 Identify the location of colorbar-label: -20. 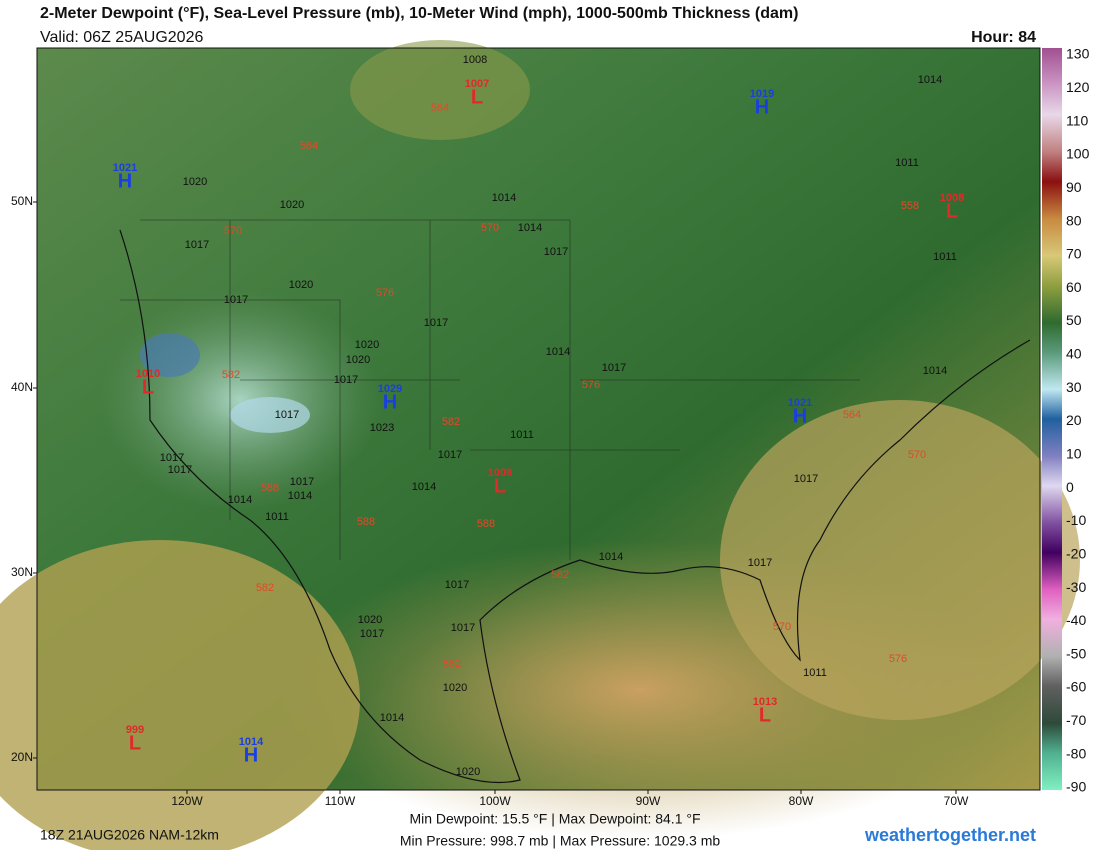
(1076, 553).